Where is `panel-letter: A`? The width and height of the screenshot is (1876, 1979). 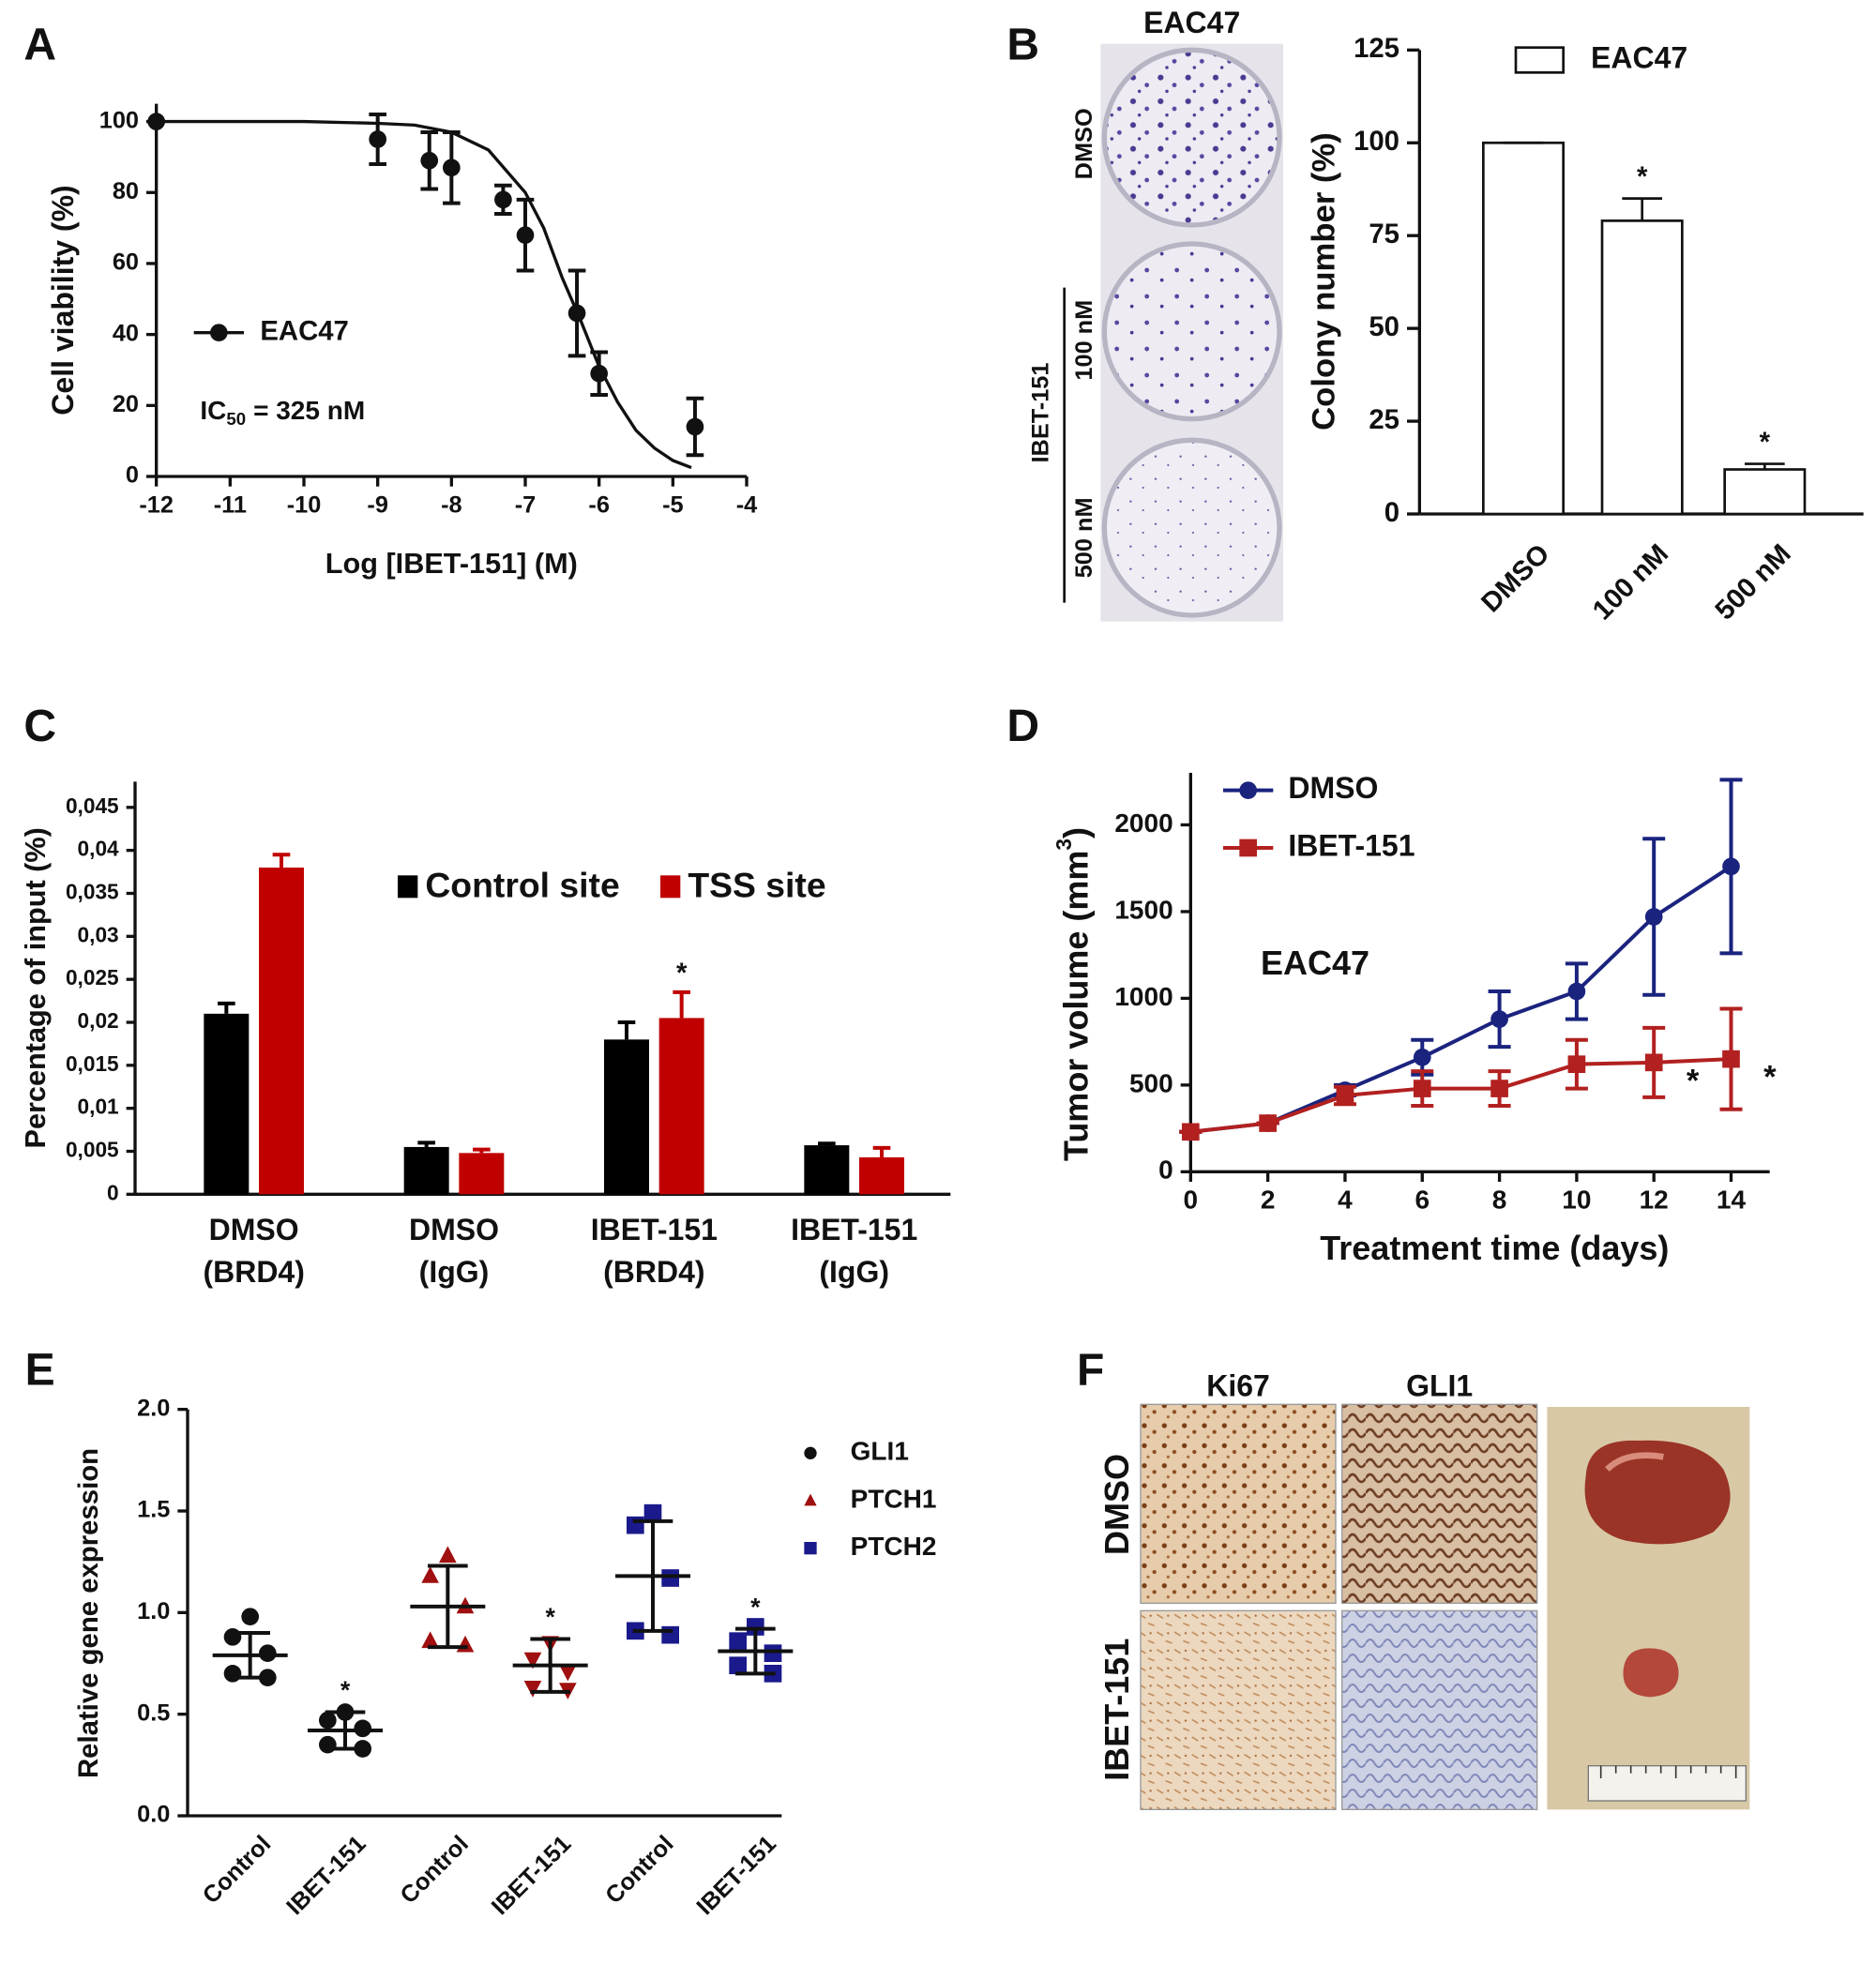 panel-letter: A is located at coordinates (39, 44).